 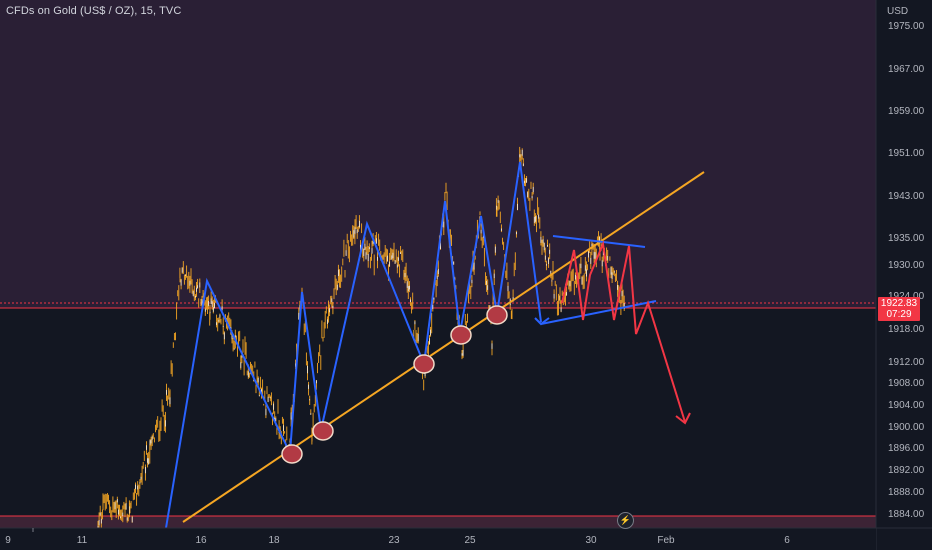 I want to click on time-tick-label: 9, so click(x=8, y=540).